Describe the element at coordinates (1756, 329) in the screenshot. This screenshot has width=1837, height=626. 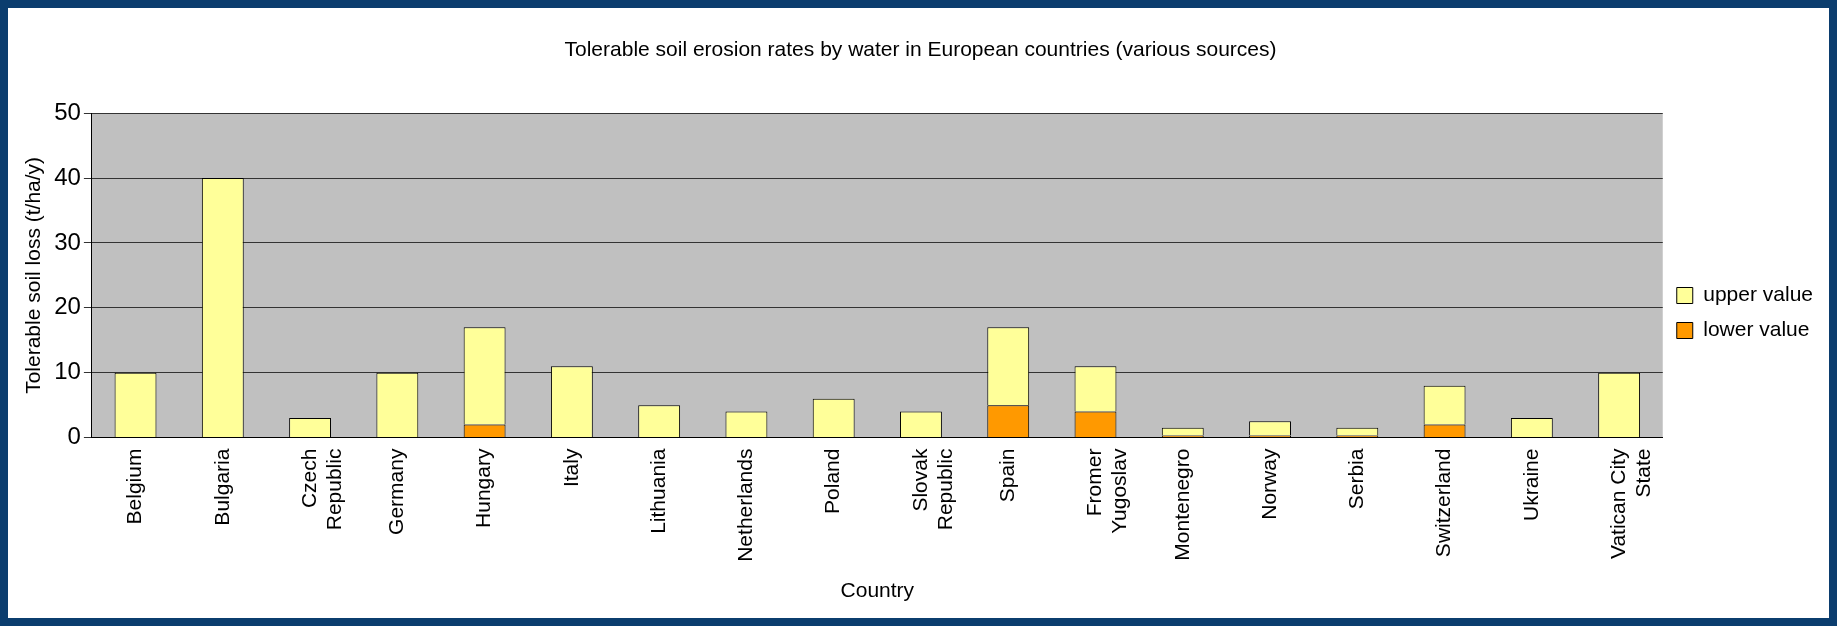
I see `legend-label: lower value` at that location.